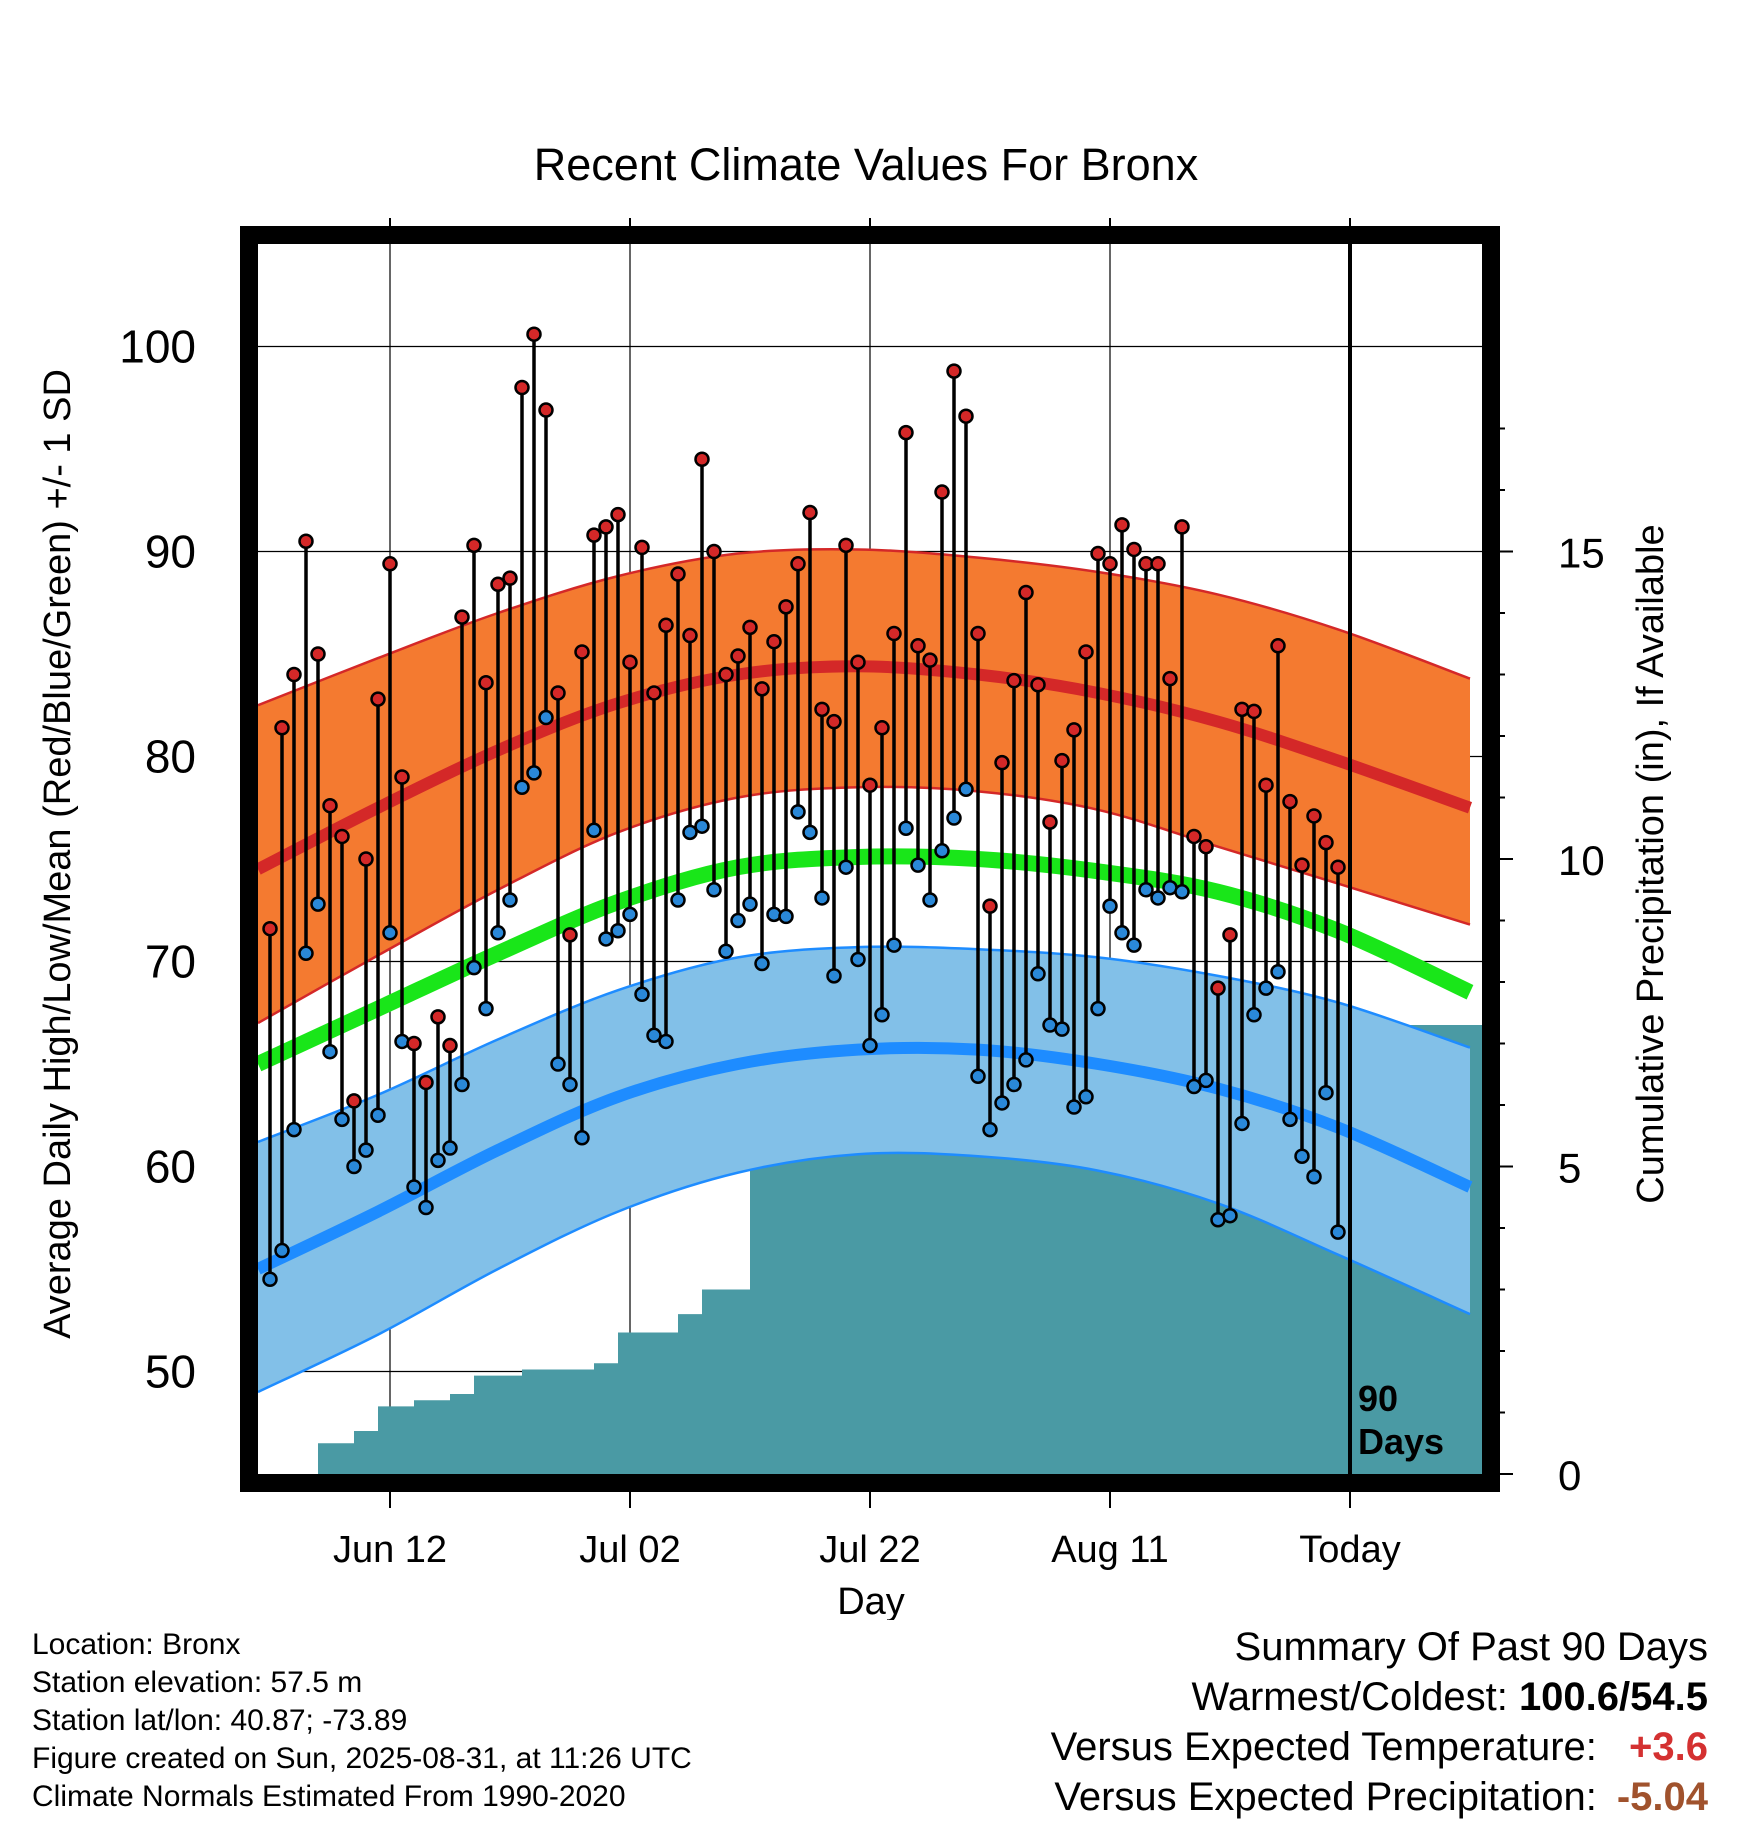 Image resolution: width=1748 pixels, height=1828 pixels. I want to click on y-tick-label: 50, so click(170, 1372).